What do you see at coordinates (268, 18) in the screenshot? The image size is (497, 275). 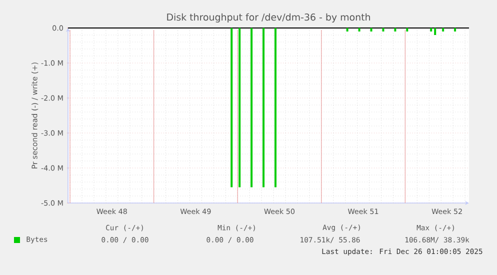 I see `chart-title: Disk throughput for /dev/dm-36 - by month` at bounding box center [268, 18].